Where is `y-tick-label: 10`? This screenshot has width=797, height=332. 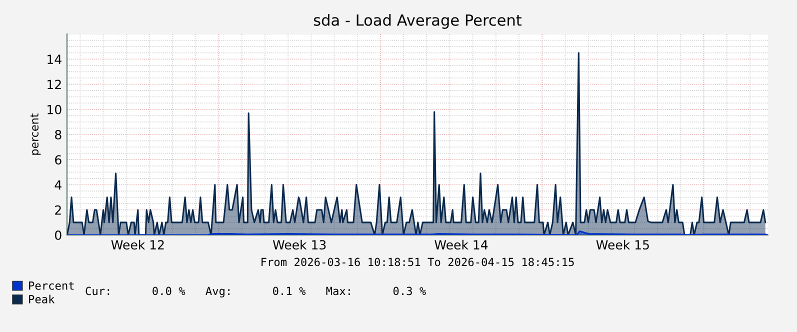 y-tick-label: 10 is located at coordinates (55, 109).